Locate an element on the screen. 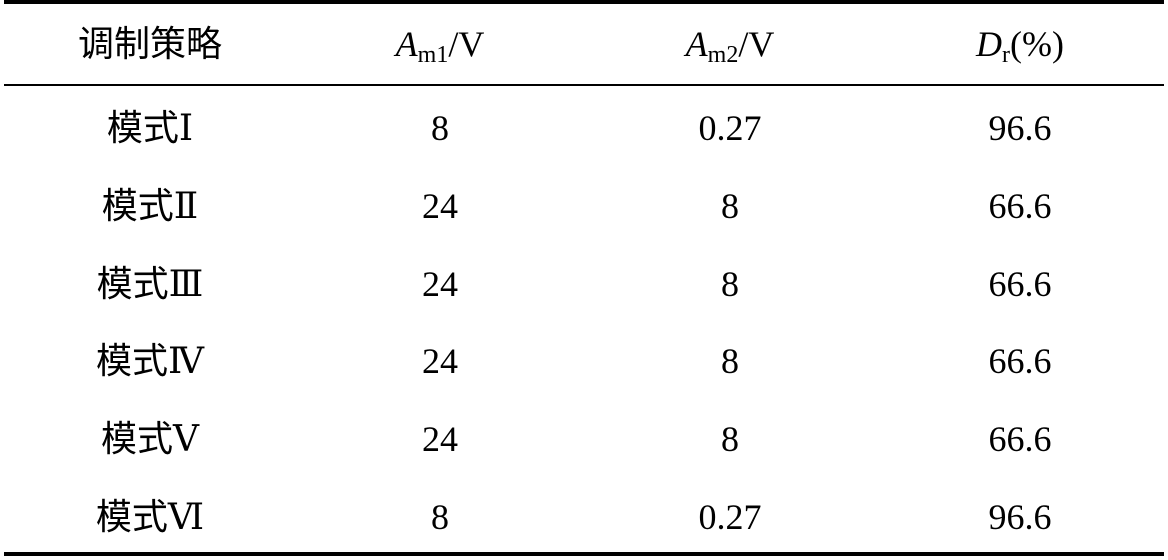  header-subscript: m1 is located at coordinates (433, 55).